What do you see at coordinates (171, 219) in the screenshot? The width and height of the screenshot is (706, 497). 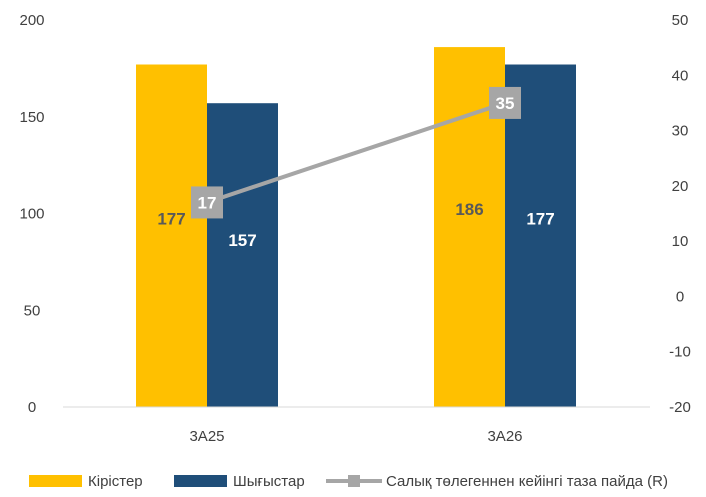 I see `bar-label-revenue-0: 177` at bounding box center [171, 219].